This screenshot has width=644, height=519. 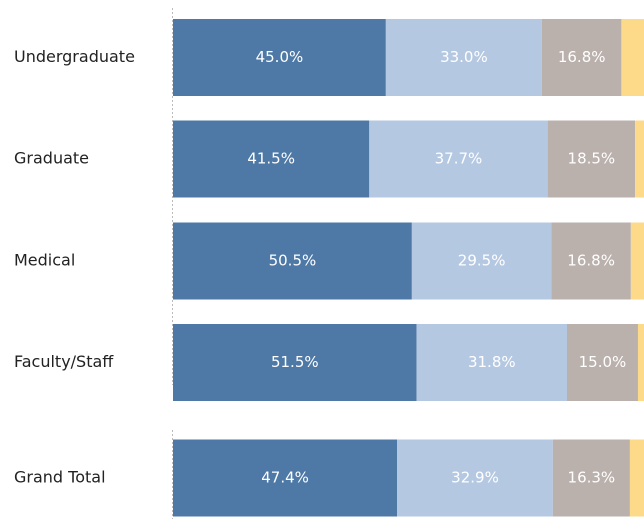 I want to click on data-label: 41.5%, so click(x=271, y=159).